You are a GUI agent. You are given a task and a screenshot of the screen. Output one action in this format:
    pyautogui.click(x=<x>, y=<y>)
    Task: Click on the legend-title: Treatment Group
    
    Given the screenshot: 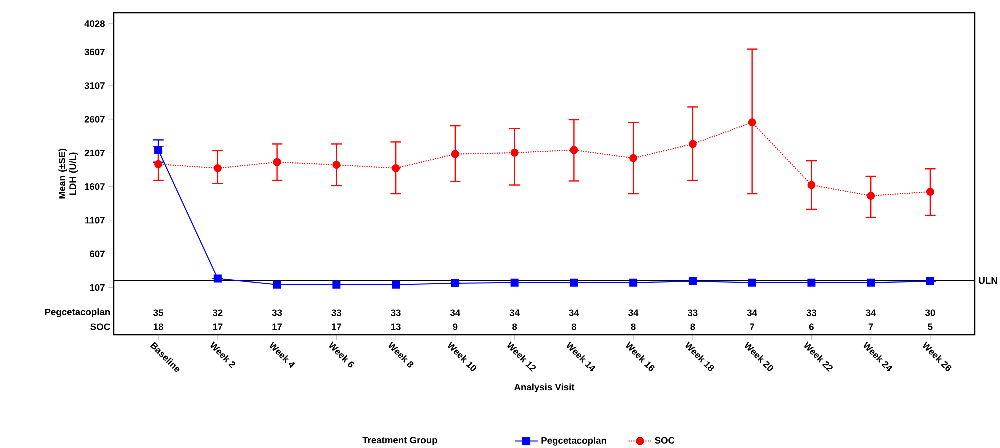 What is the action you would take?
    pyautogui.click(x=400, y=441)
    